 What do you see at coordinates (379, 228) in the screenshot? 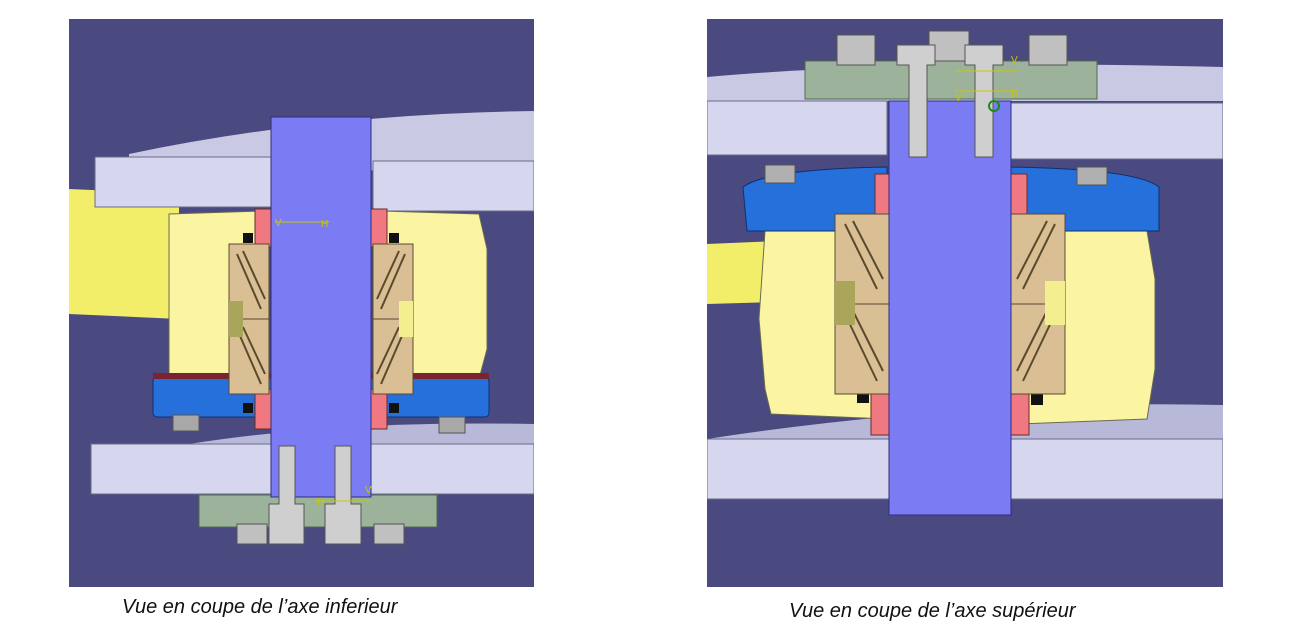
I see `seal-upper-right` at bounding box center [379, 228].